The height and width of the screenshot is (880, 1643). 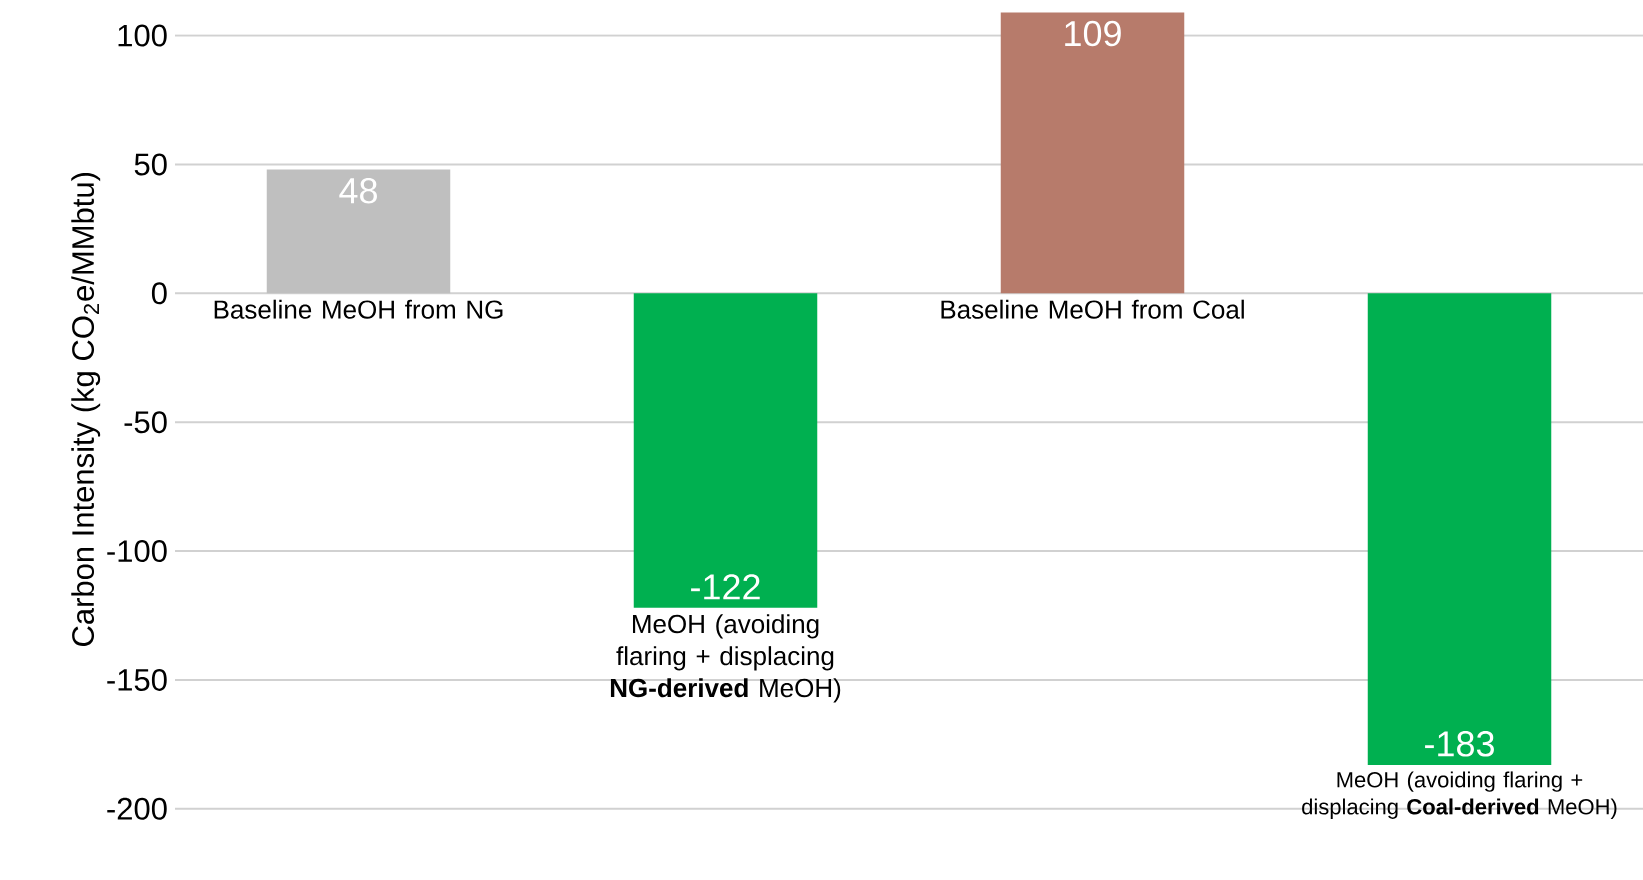 What do you see at coordinates (1459, 744) in the screenshot?
I see `data-label: -183` at bounding box center [1459, 744].